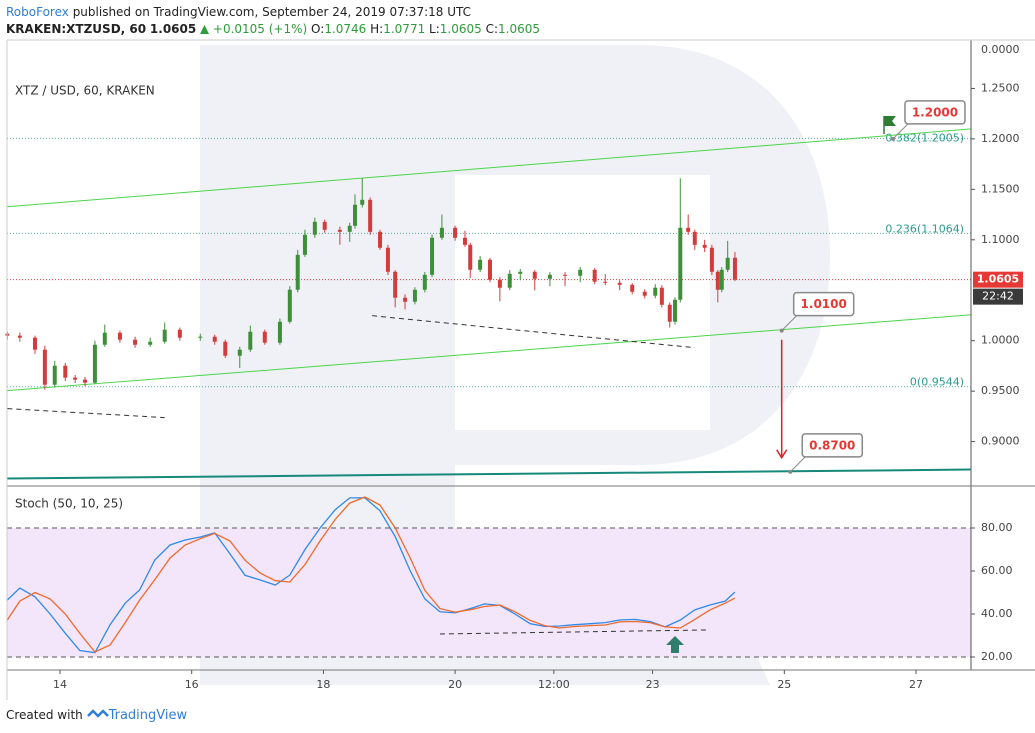  I want to click on x-tick-label: 23, so click(653, 684).